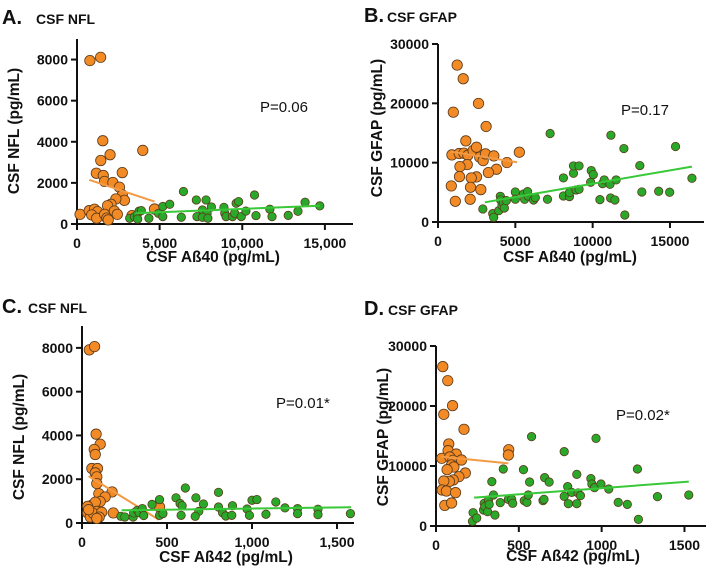 Image resolution: width=708 pixels, height=575 pixels. I want to click on x-tick-label: 1,500, so click(336, 542).